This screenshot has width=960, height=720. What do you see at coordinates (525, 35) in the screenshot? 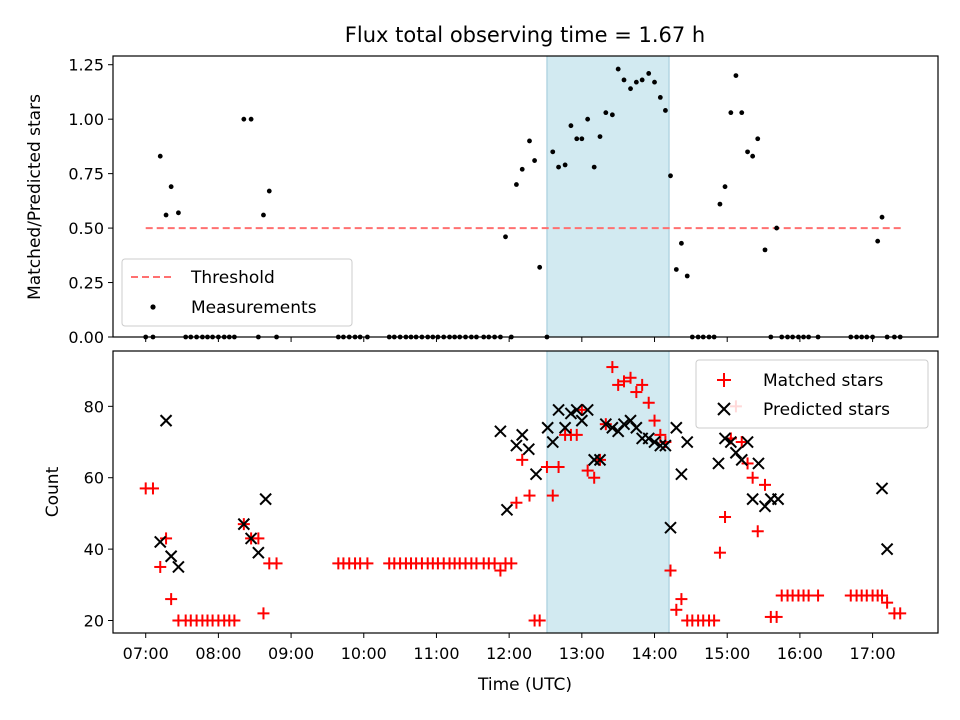
I see `chart-title: Flux total observing time = 1.67 h` at bounding box center [525, 35].